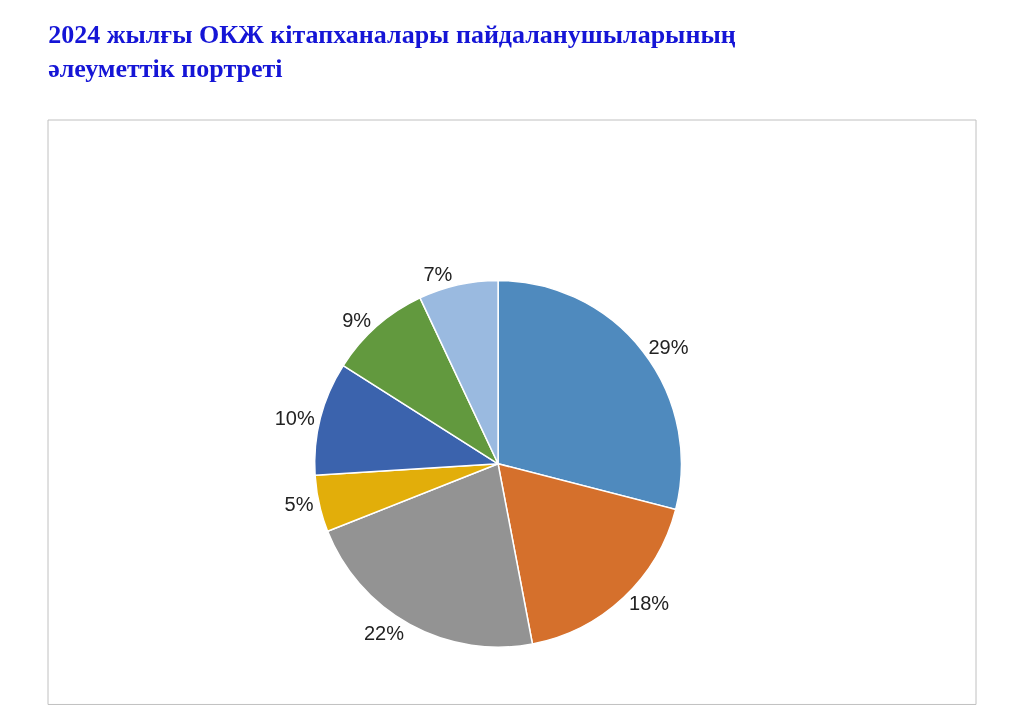 This screenshot has height=723, width=1024. Describe the element at coordinates (357, 320) in the screenshot. I see `data-label: 9%` at that location.